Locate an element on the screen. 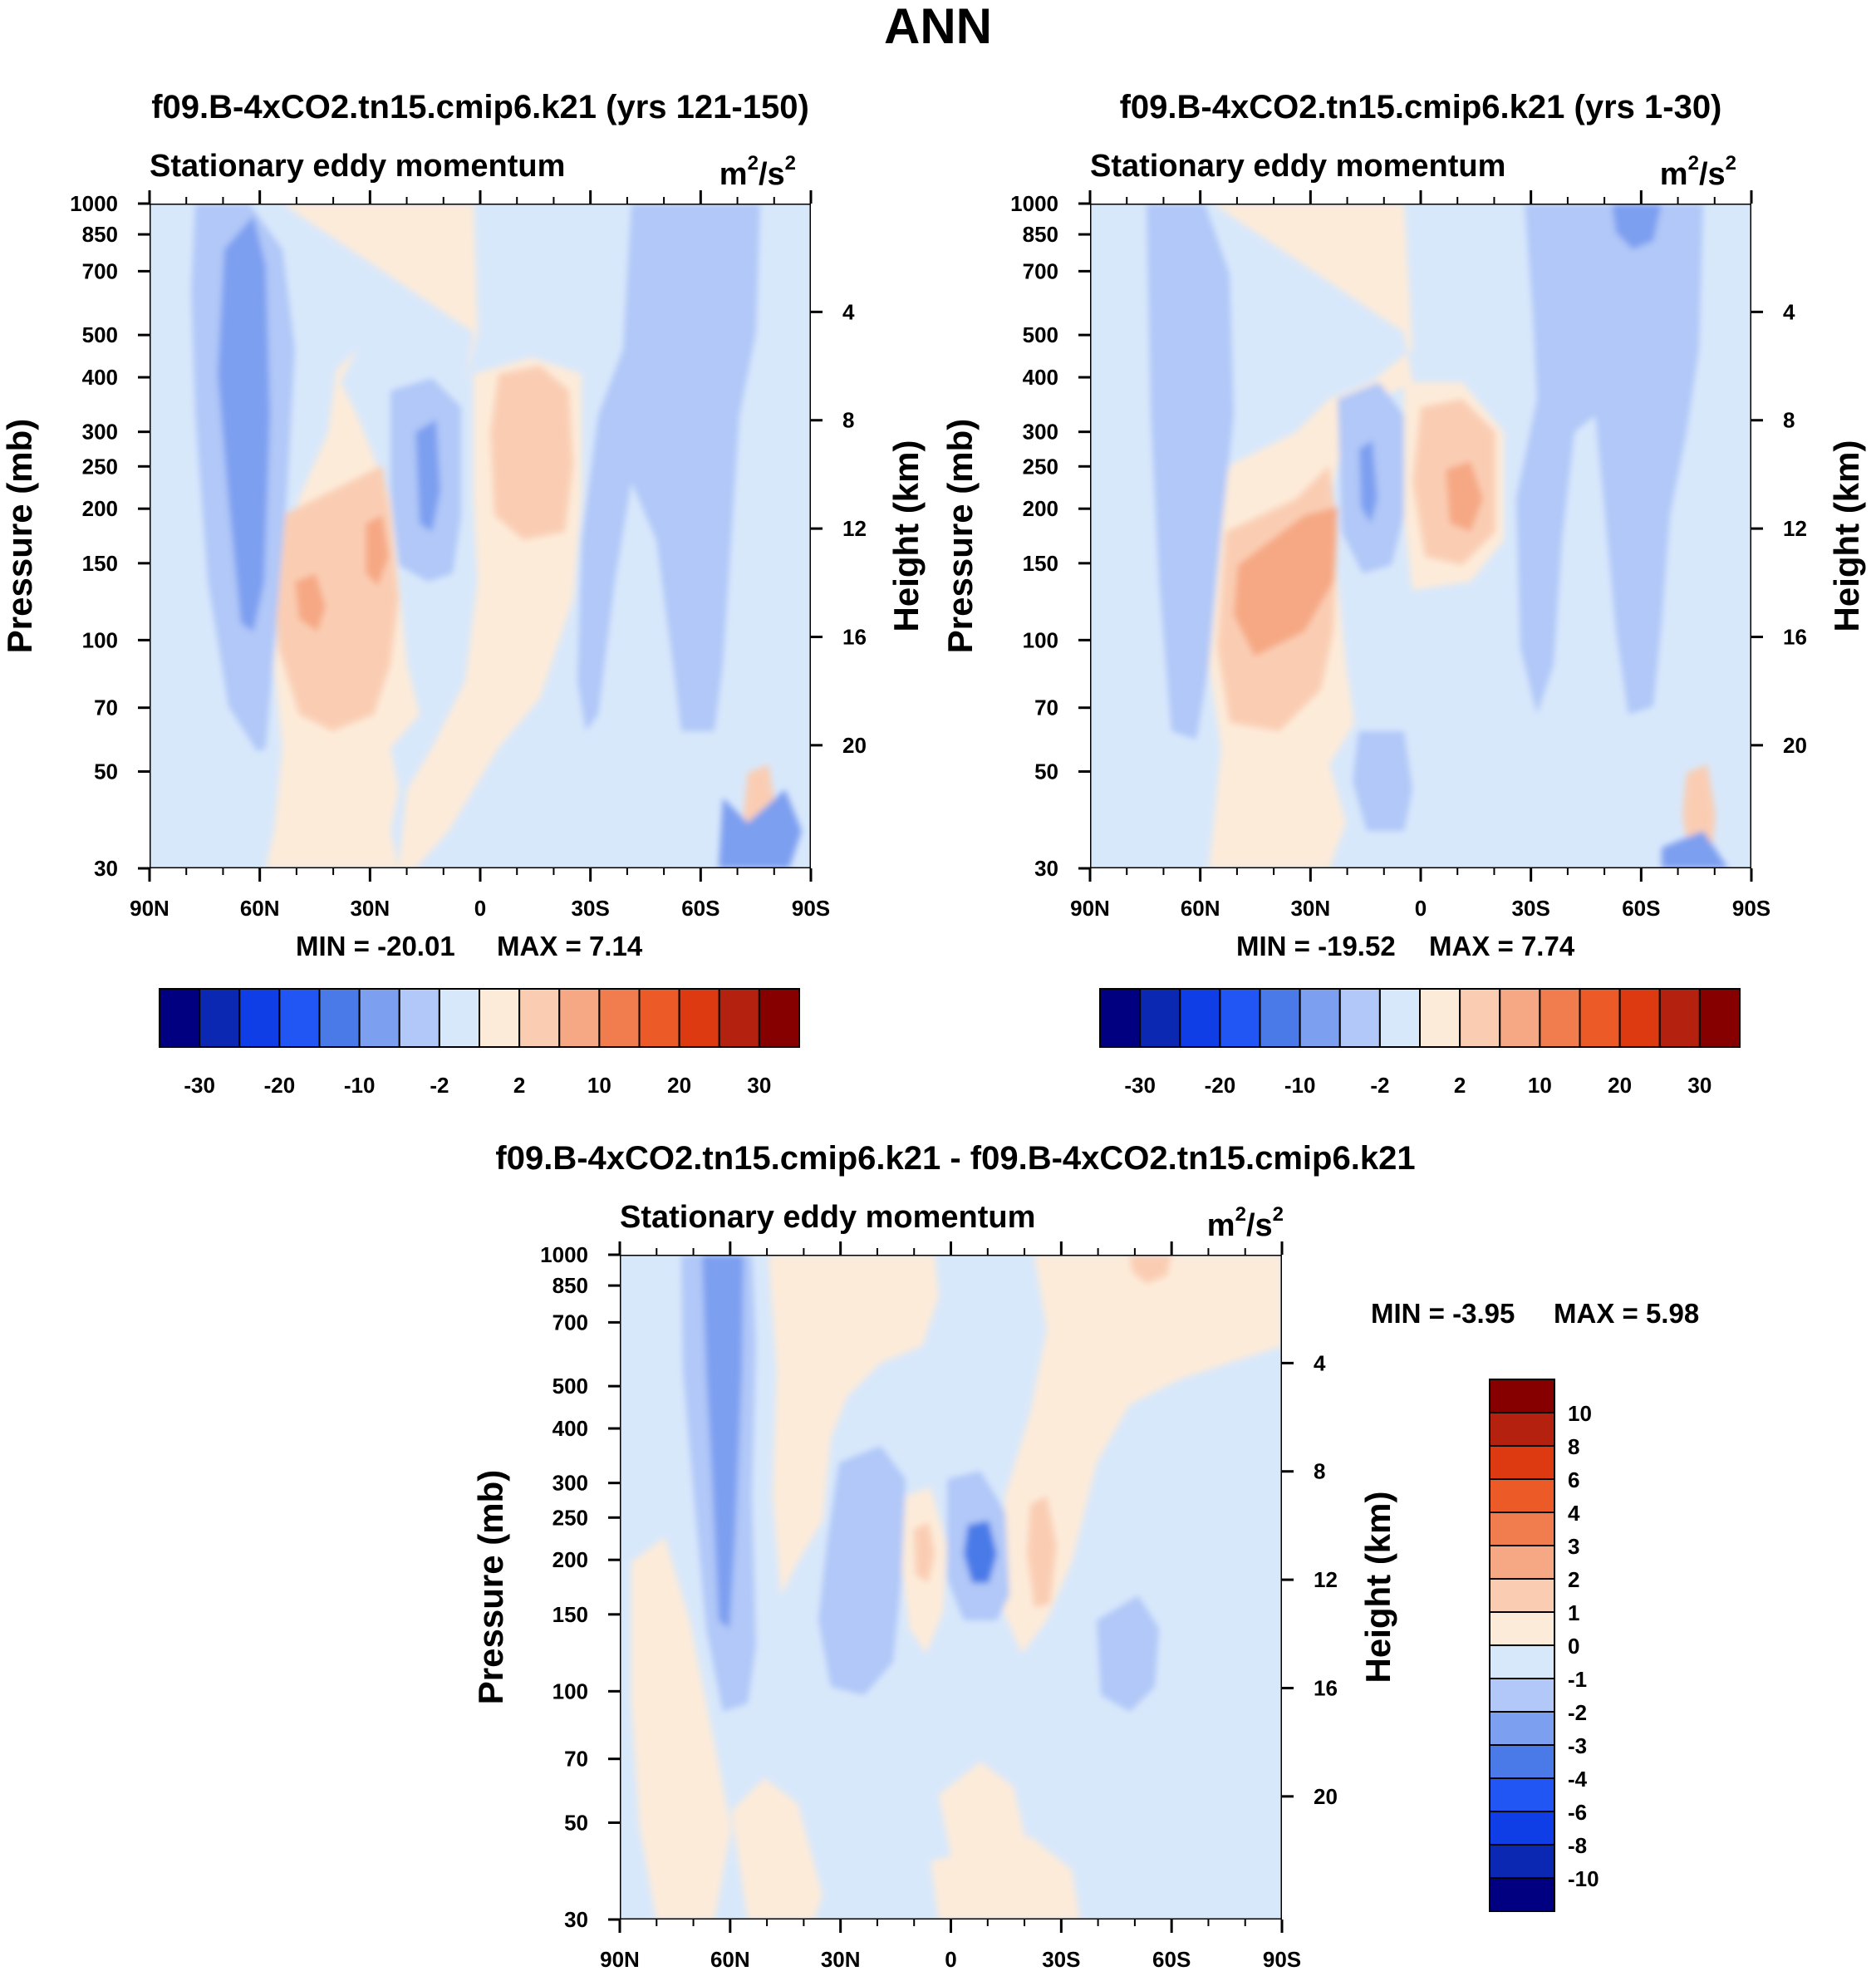 This screenshot has height=1981, width=1876. max-label: MAX = 5.98 is located at coordinates (1626, 1313).